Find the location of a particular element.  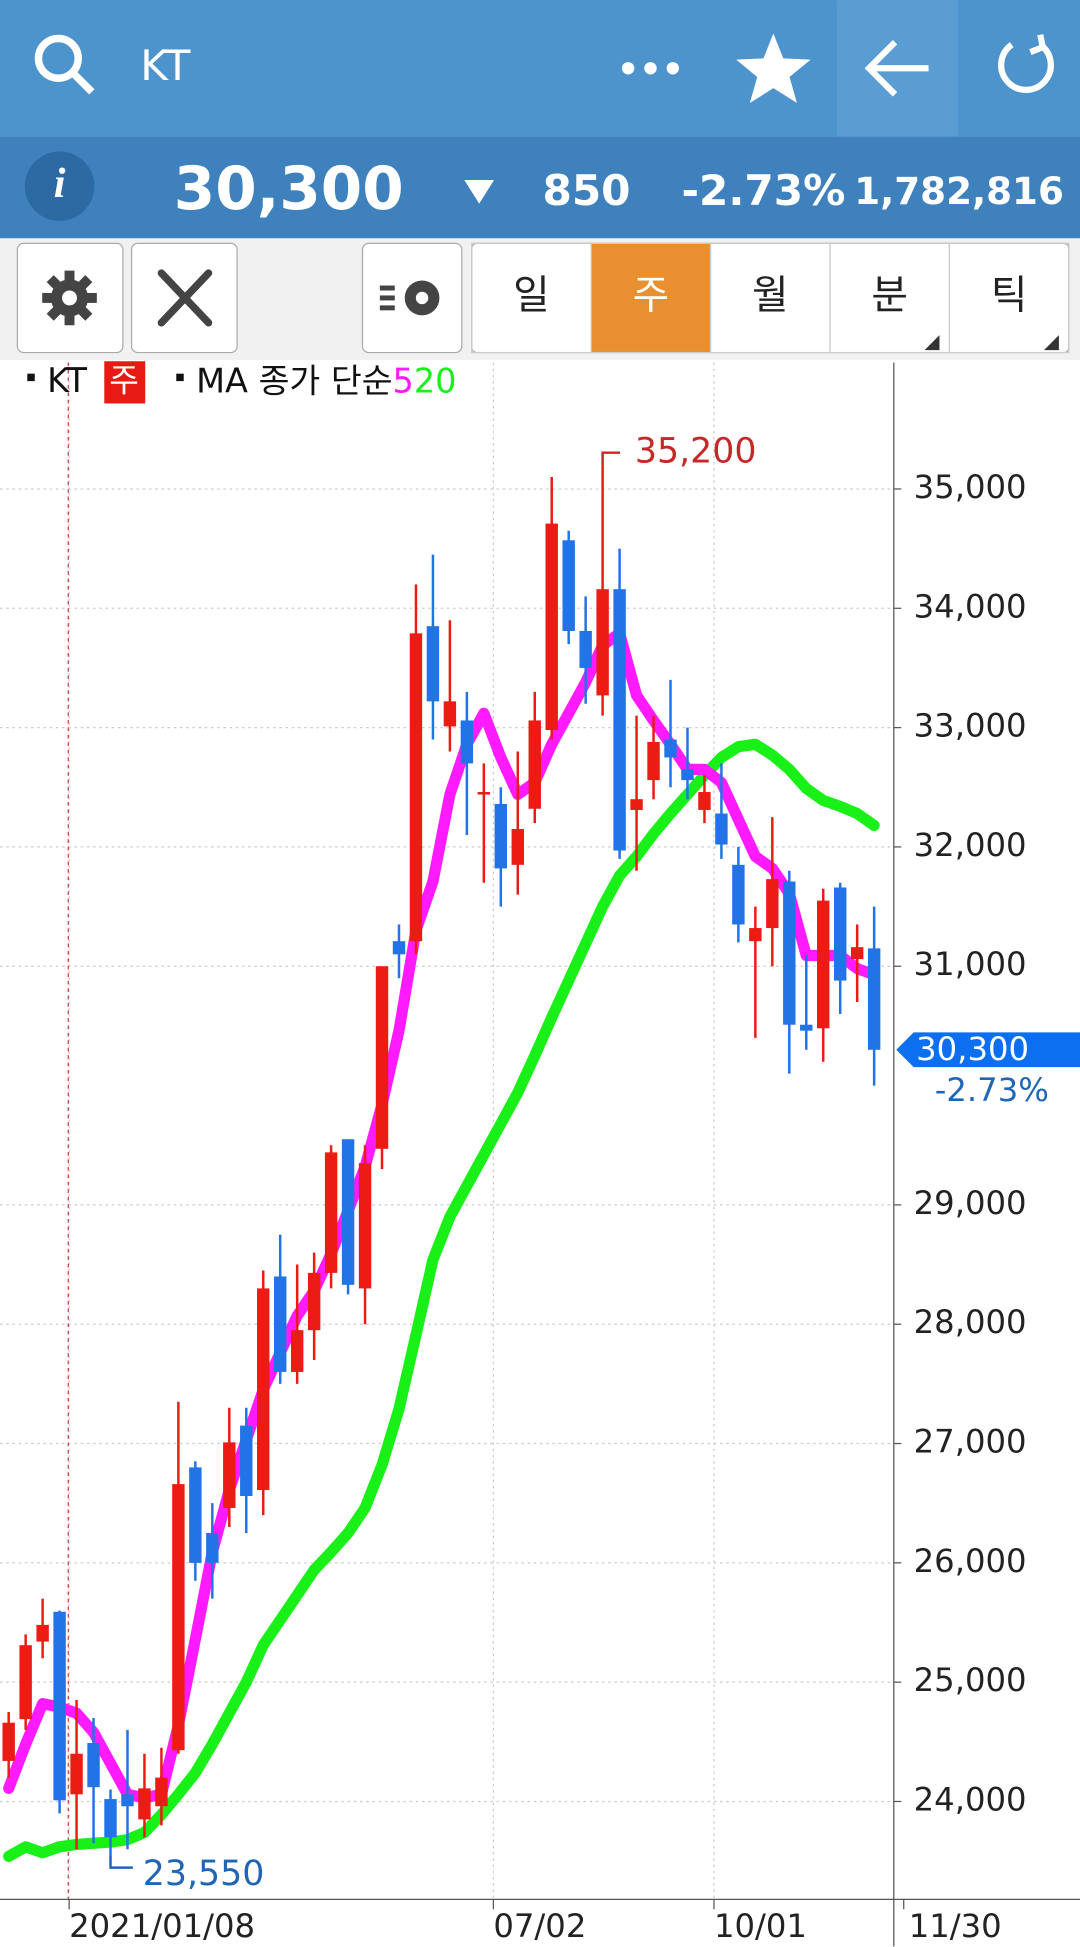

favorite-icon is located at coordinates (773, 68).